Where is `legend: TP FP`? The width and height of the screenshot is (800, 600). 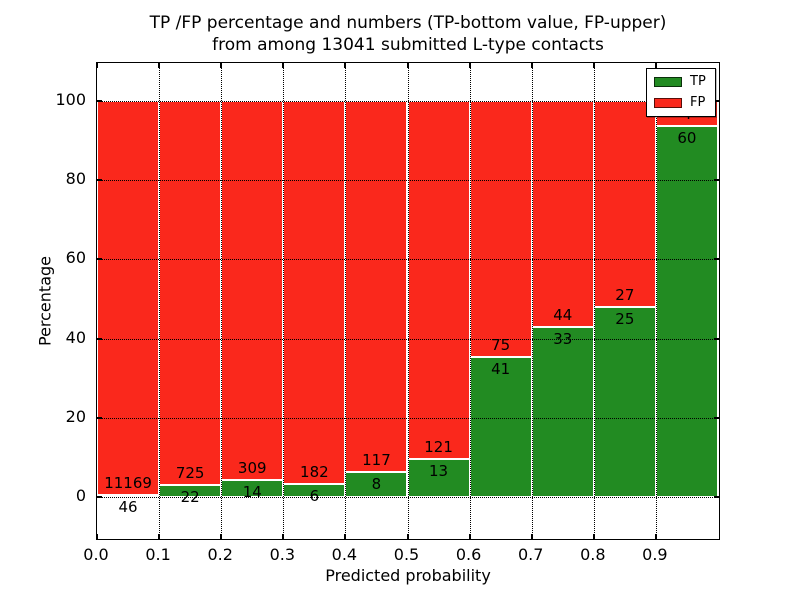 legend: TP FP is located at coordinates (681, 92).